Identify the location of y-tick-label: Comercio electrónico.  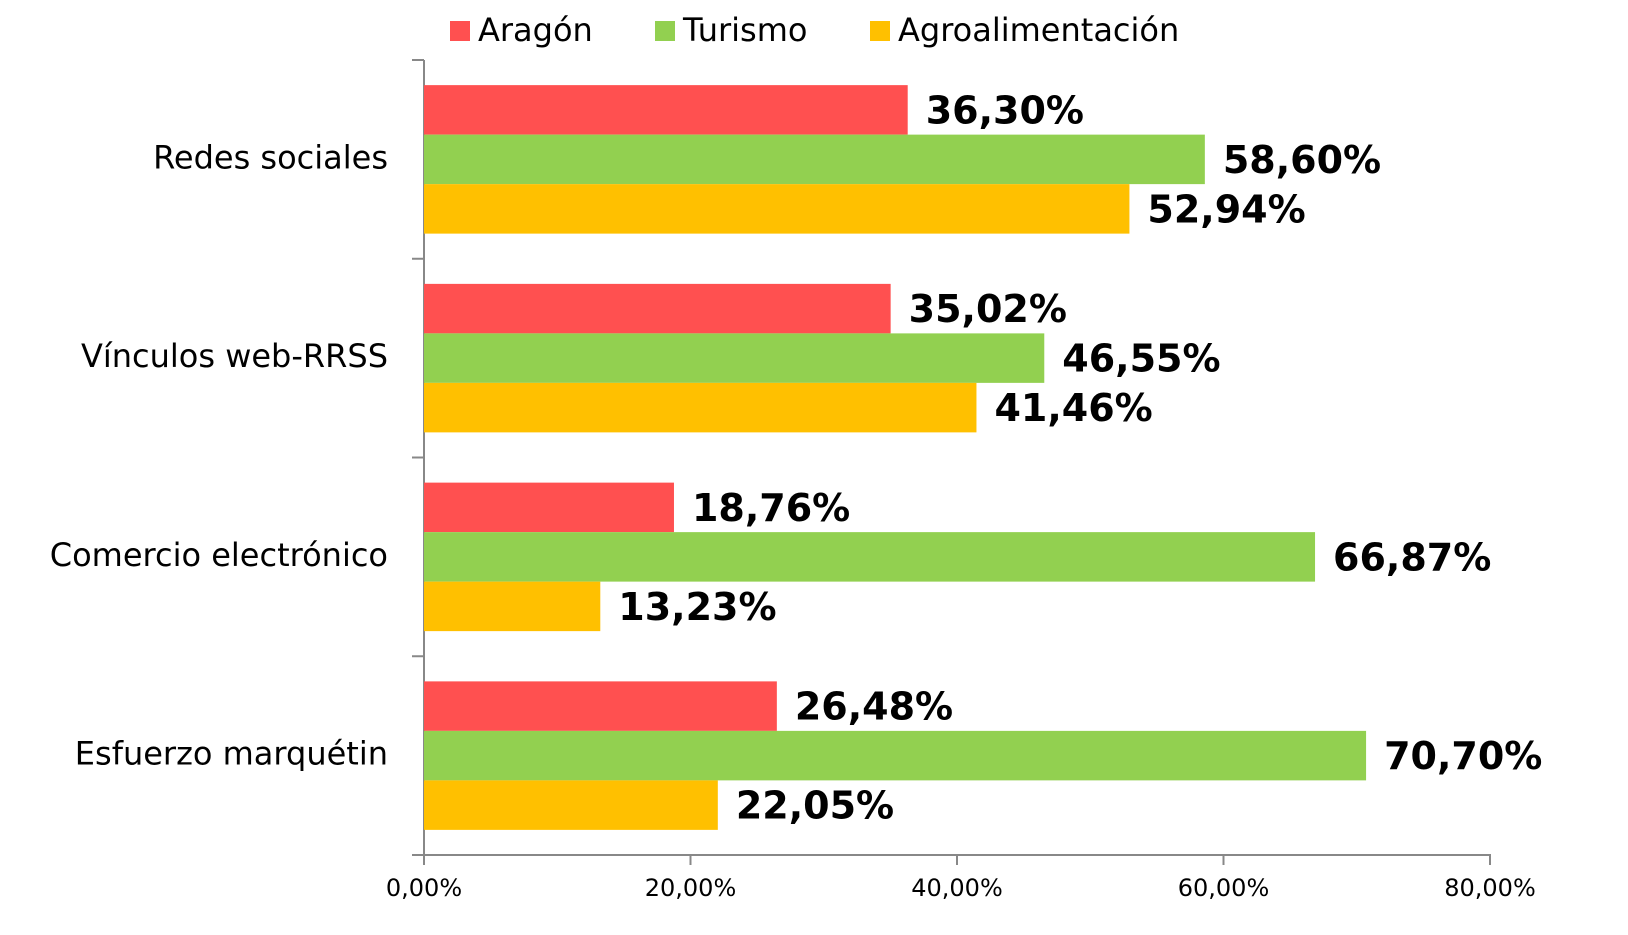
(219, 555).